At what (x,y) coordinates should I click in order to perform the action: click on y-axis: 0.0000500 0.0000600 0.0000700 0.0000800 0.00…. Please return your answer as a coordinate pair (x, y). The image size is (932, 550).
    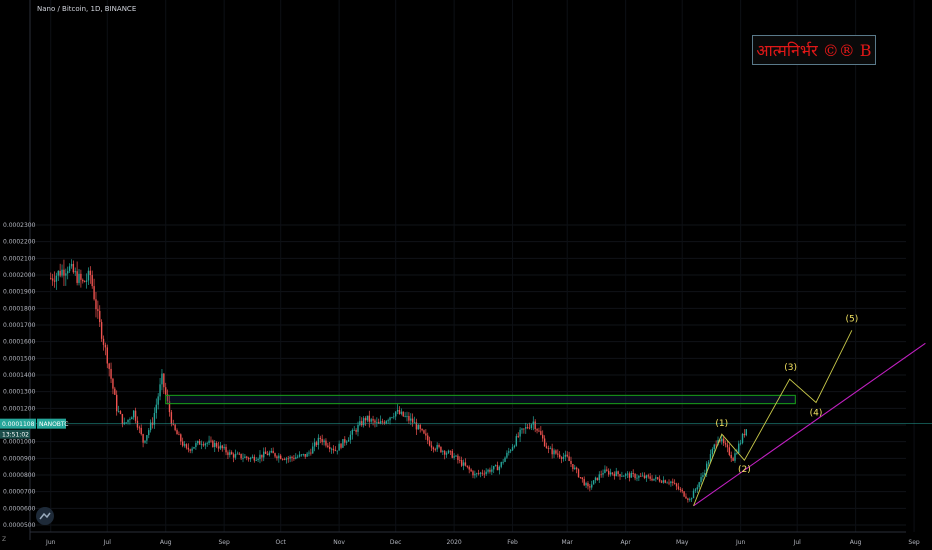
    Looking at the image, I should click on (19, 270).